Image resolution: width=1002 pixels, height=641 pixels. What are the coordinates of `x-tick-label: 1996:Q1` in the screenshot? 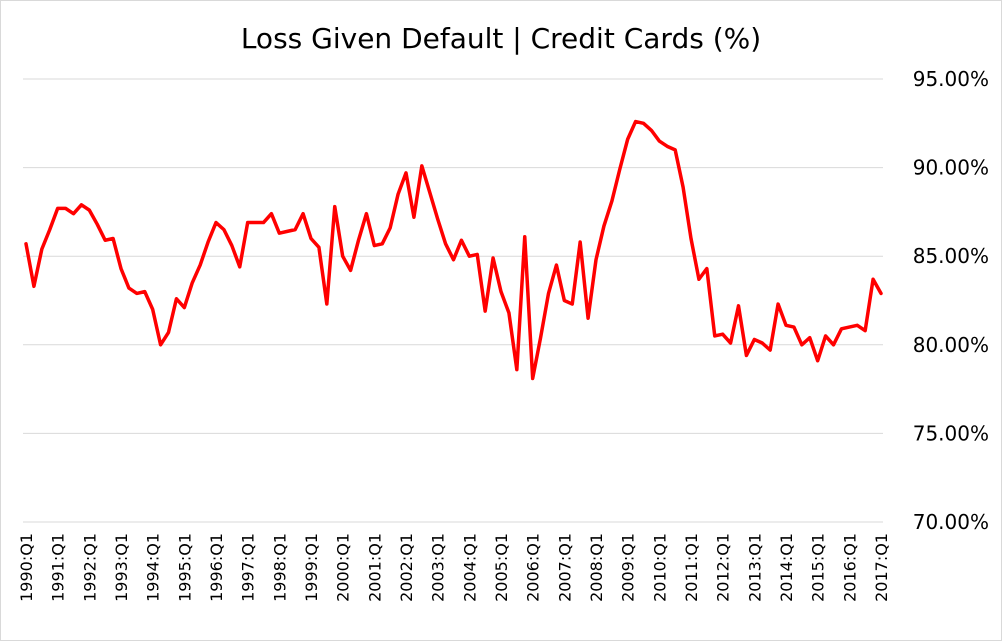 It's located at (216, 567).